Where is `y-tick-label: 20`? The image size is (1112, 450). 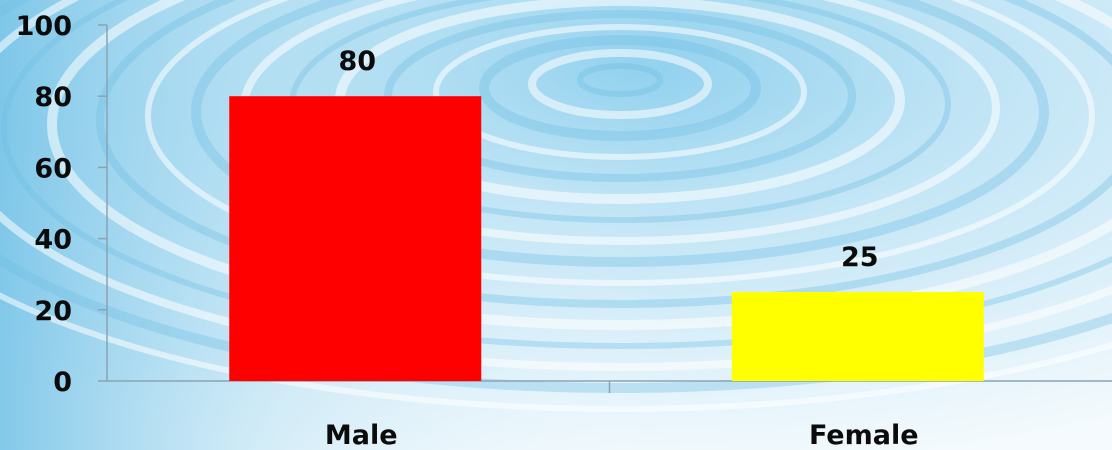
y-tick-label: 20 is located at coordinates (53, 311).